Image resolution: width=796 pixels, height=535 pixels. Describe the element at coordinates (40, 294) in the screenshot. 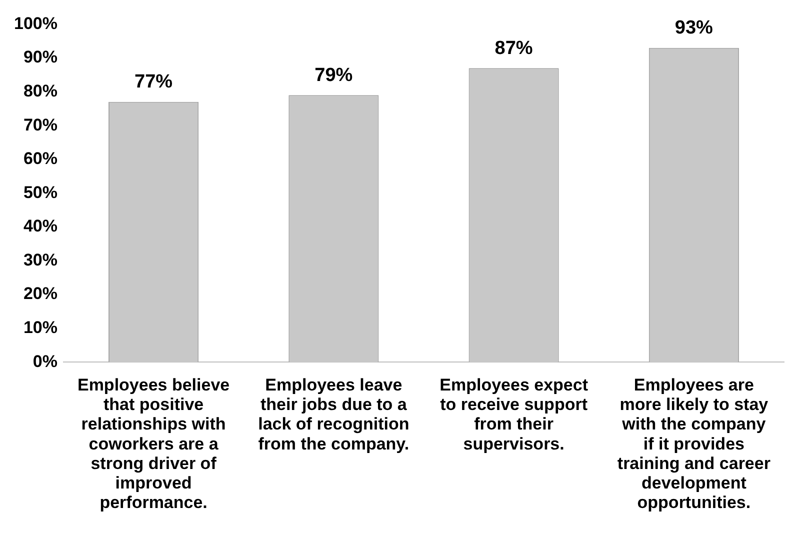

I see `y-tick-label: 20%` at that location.